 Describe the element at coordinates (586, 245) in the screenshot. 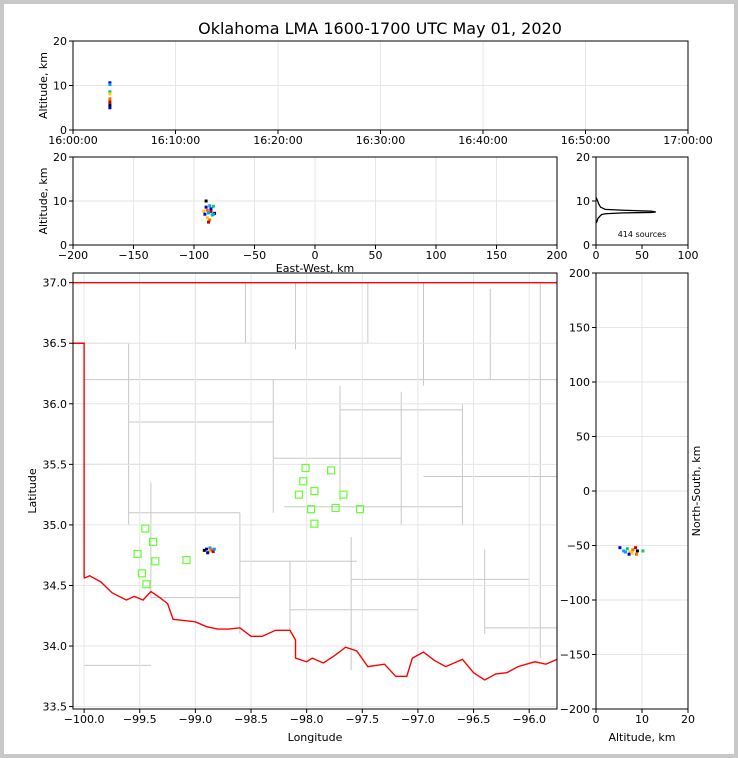

I see `hist-alt-tick-label: 0` at that location.